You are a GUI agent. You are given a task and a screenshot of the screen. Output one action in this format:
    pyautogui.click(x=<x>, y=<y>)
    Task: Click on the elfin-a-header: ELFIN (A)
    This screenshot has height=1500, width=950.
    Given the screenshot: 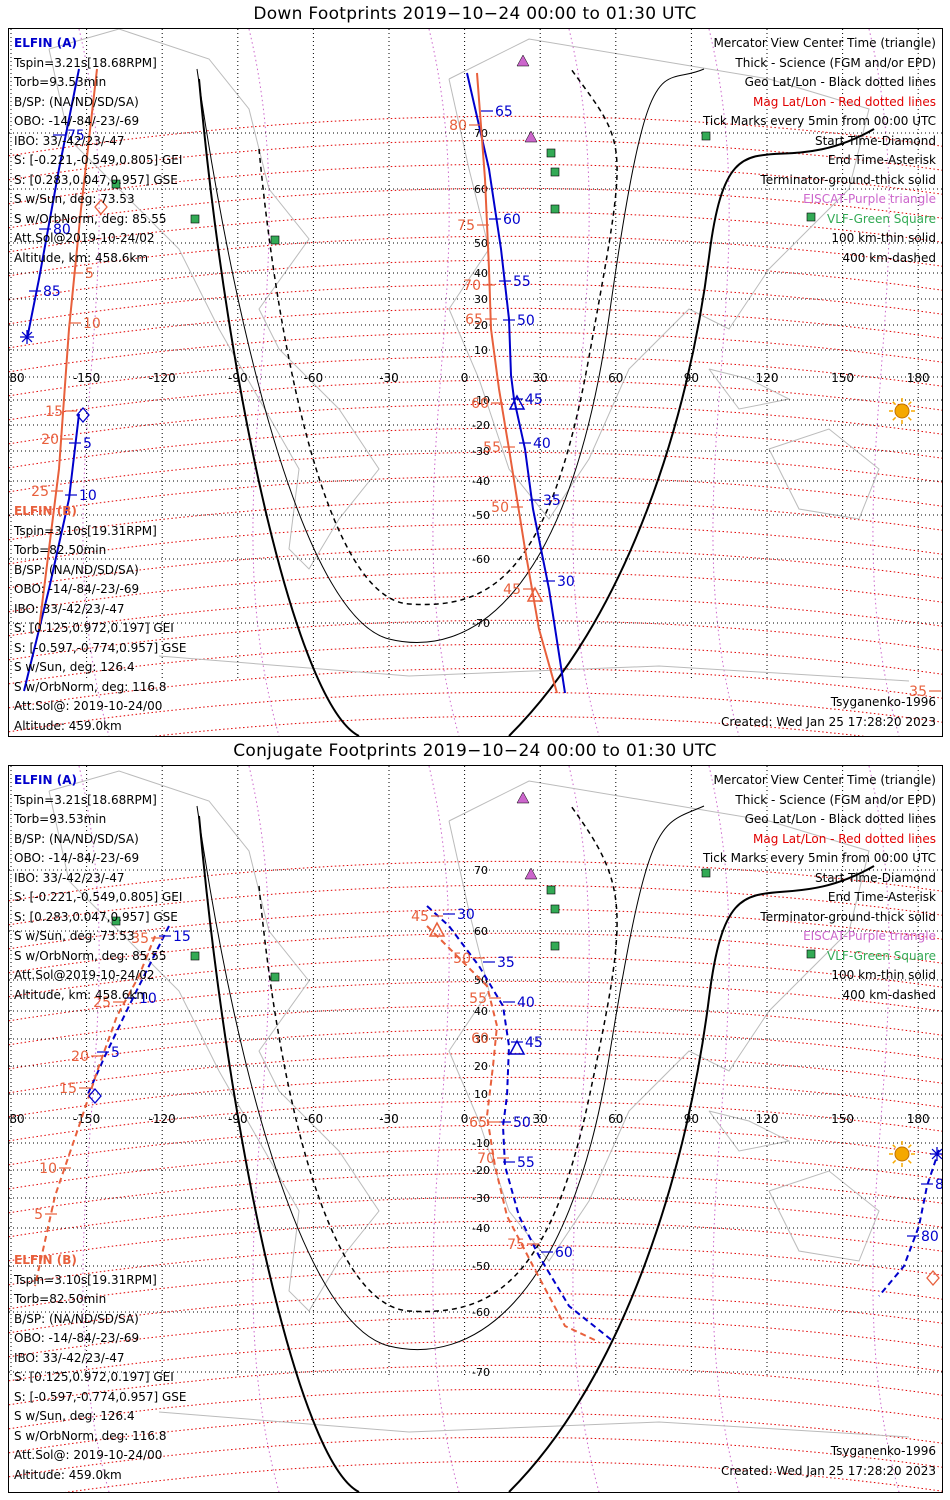 What is the action you would take?
    pyautogui.click(x=45, y=43)
    